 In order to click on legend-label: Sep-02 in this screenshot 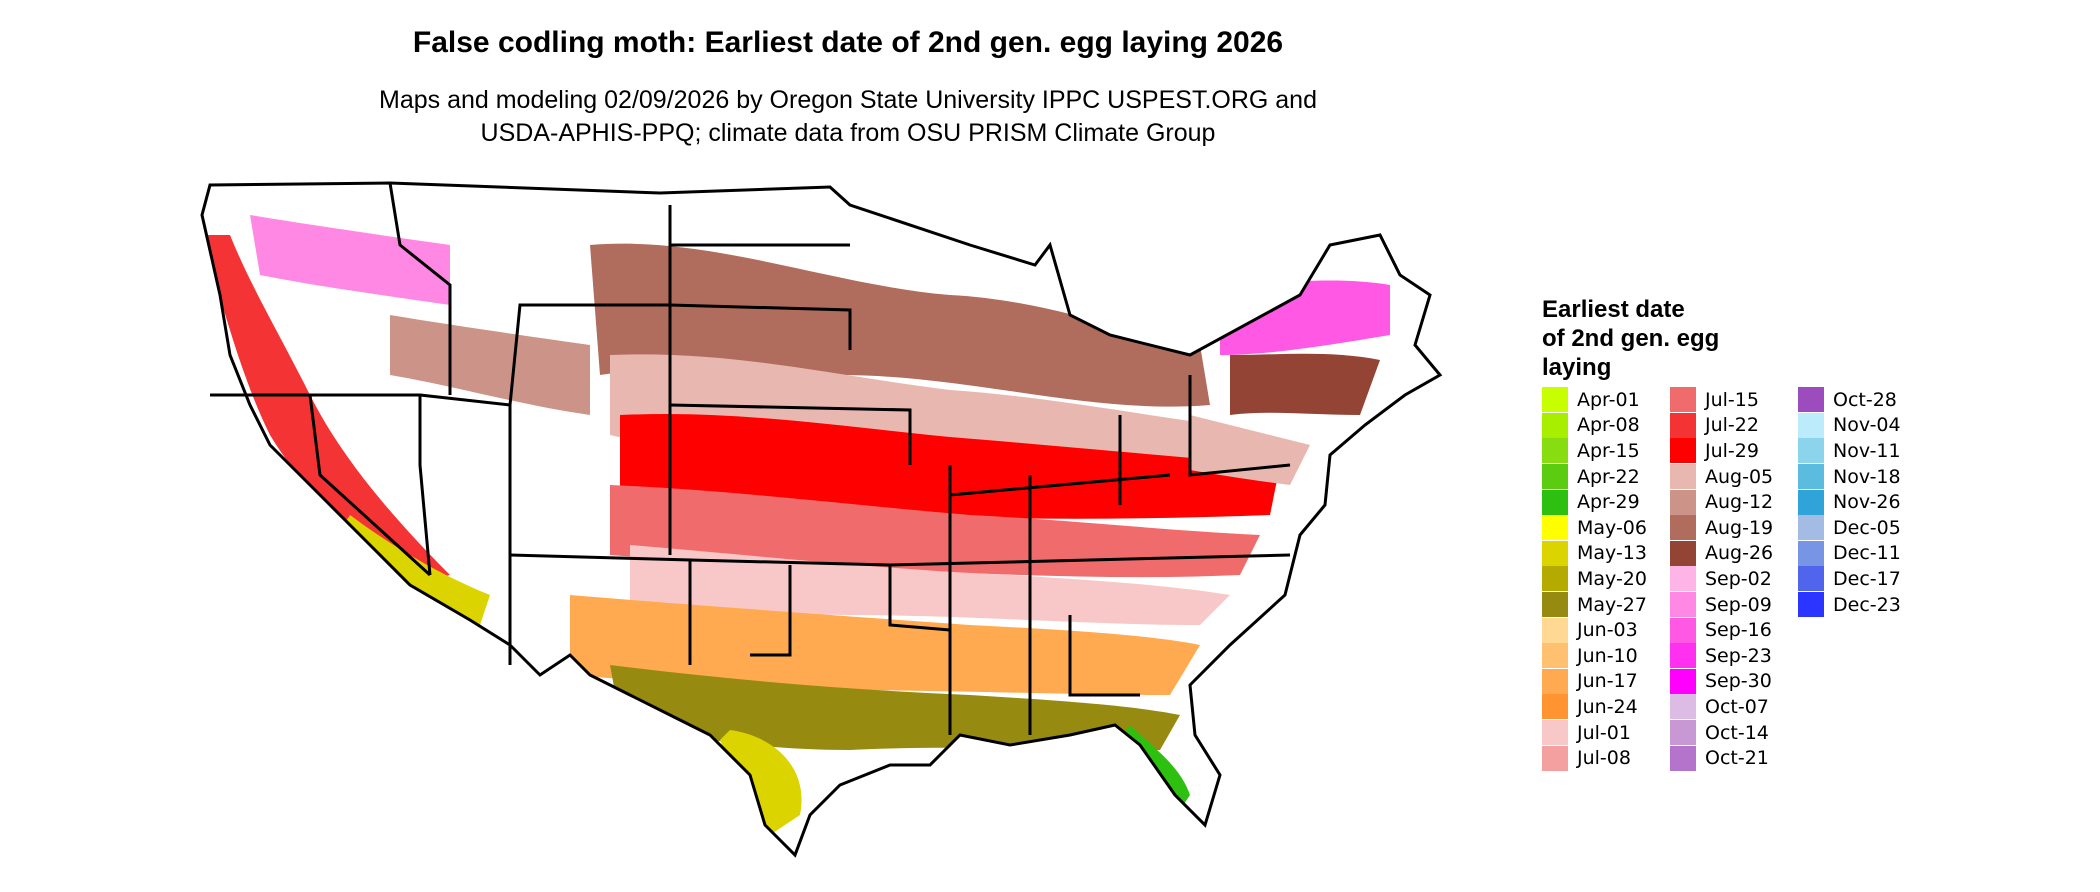, I will do `click(1738, 578)`.